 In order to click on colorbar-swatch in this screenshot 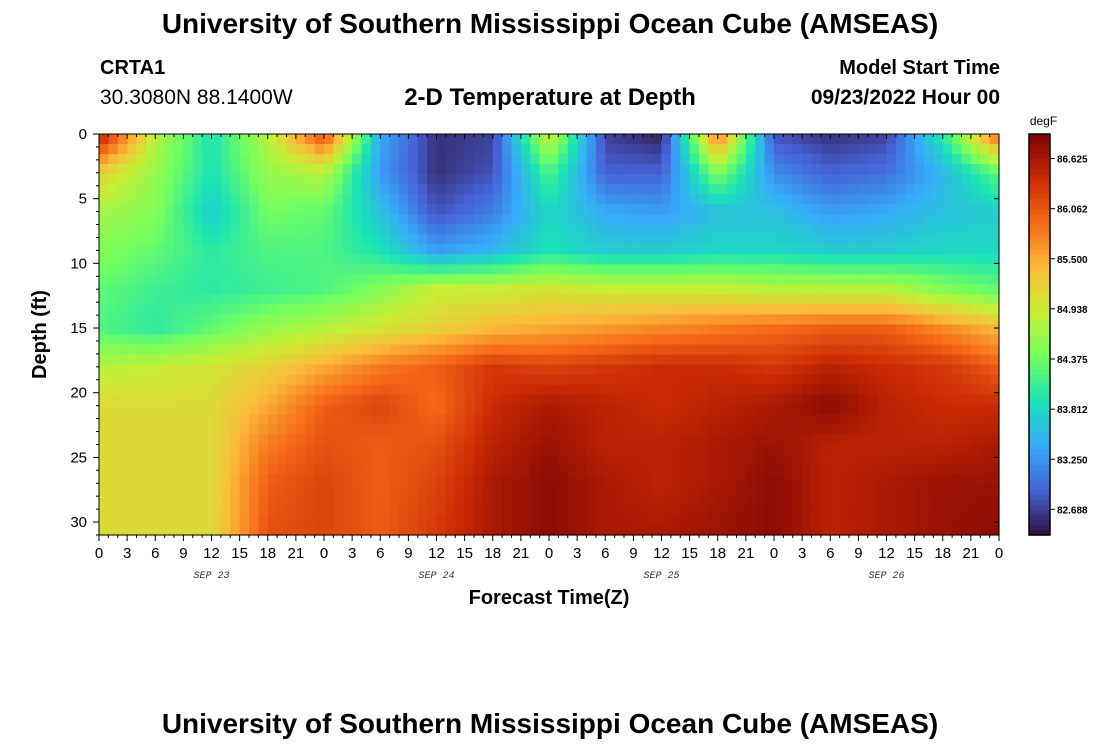, I will do `click(1039, 257)`.